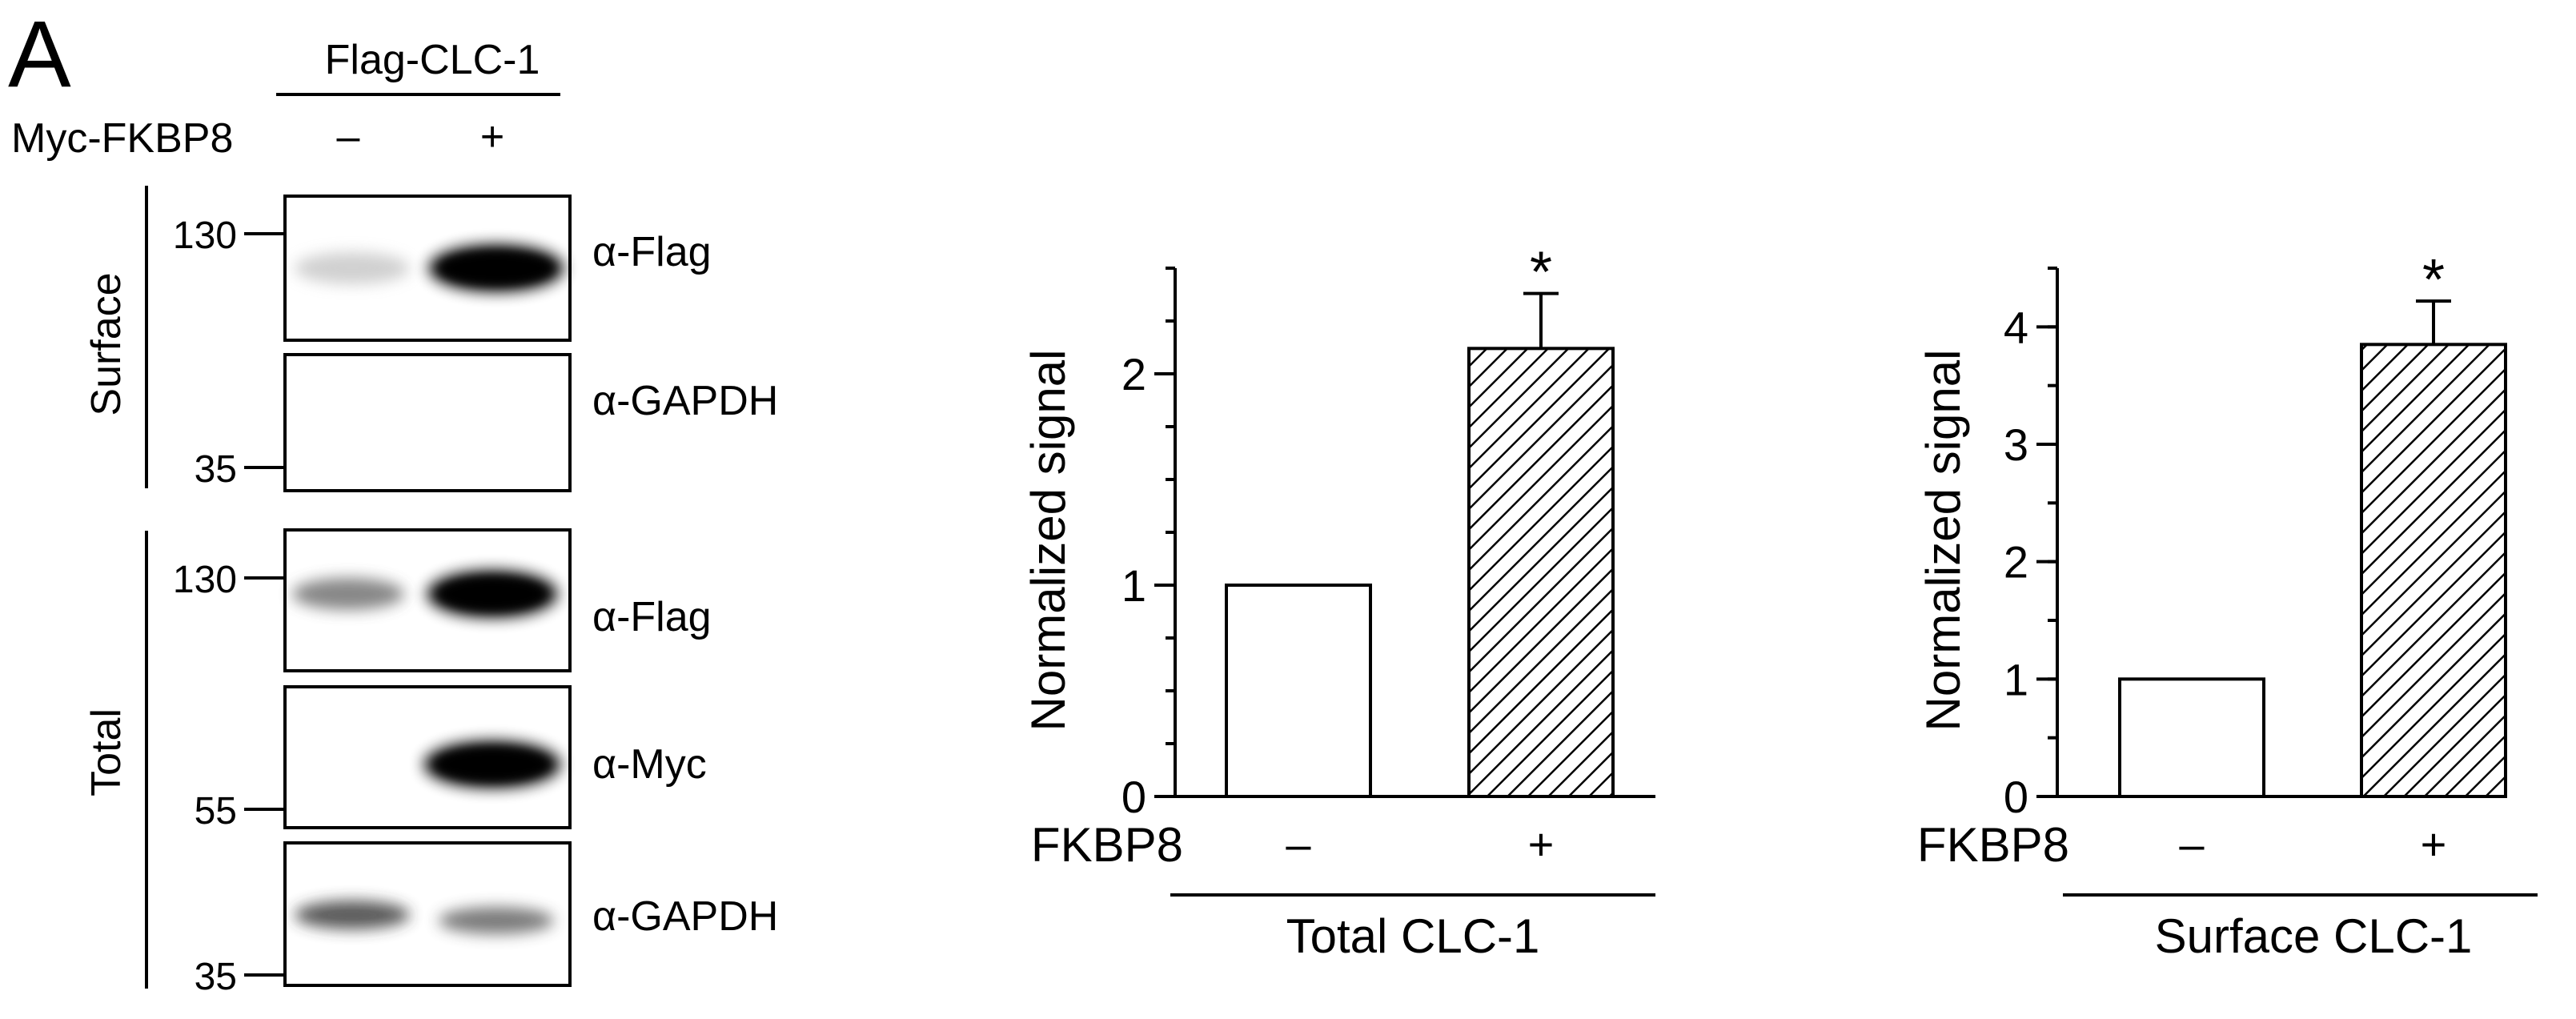 The image size is (2576, 1019). Describe the element at coordinates (685, 916) in the screenshot. I see `total-gapdh-antibody: α-GAPDH` at that location.